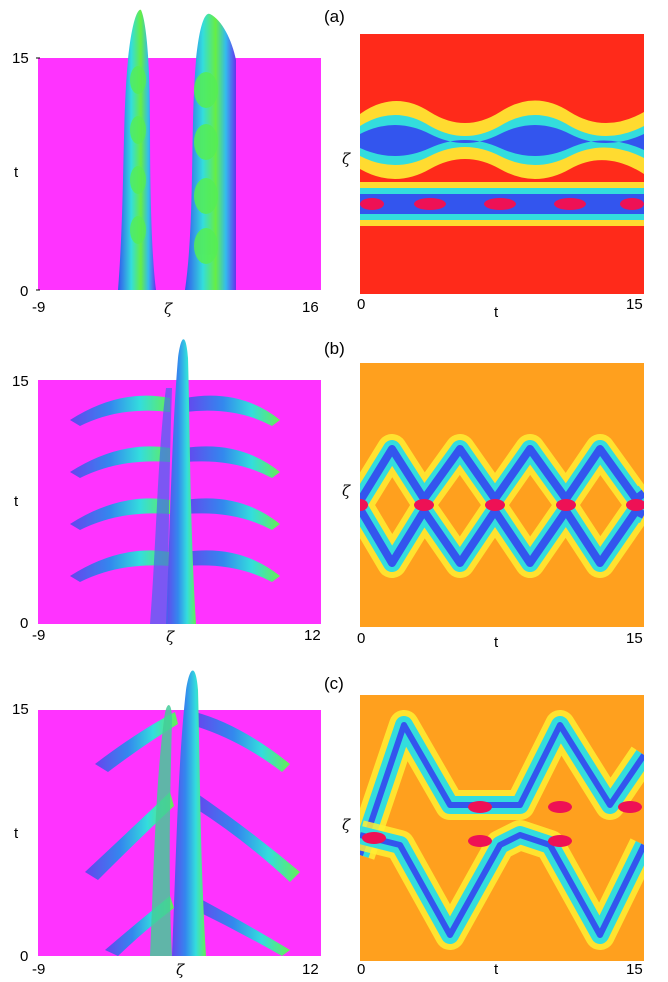 The image size is (668, 982). Describe the element at coordinates (502, 140) in the screenshot. I see `band-upper-blue` at that location.